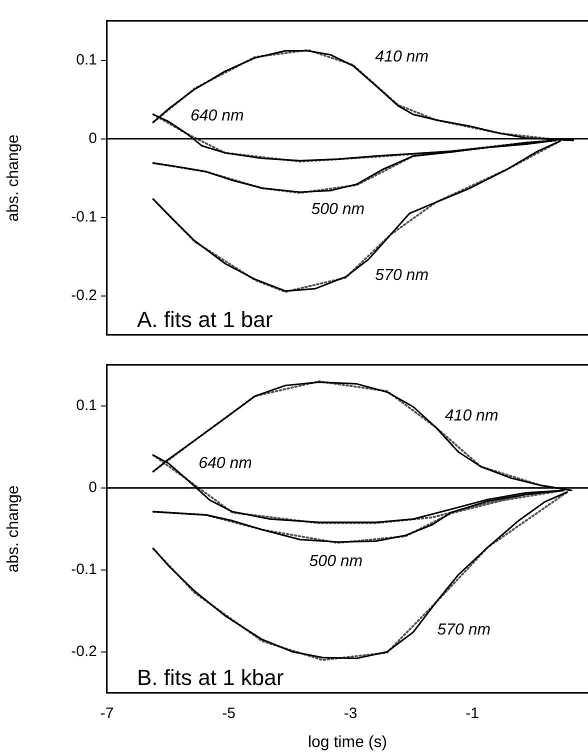  Describe the element at coordinates (205, 319) in the screenshot. I see `annotation: A. fits at 1 bar` at that location.